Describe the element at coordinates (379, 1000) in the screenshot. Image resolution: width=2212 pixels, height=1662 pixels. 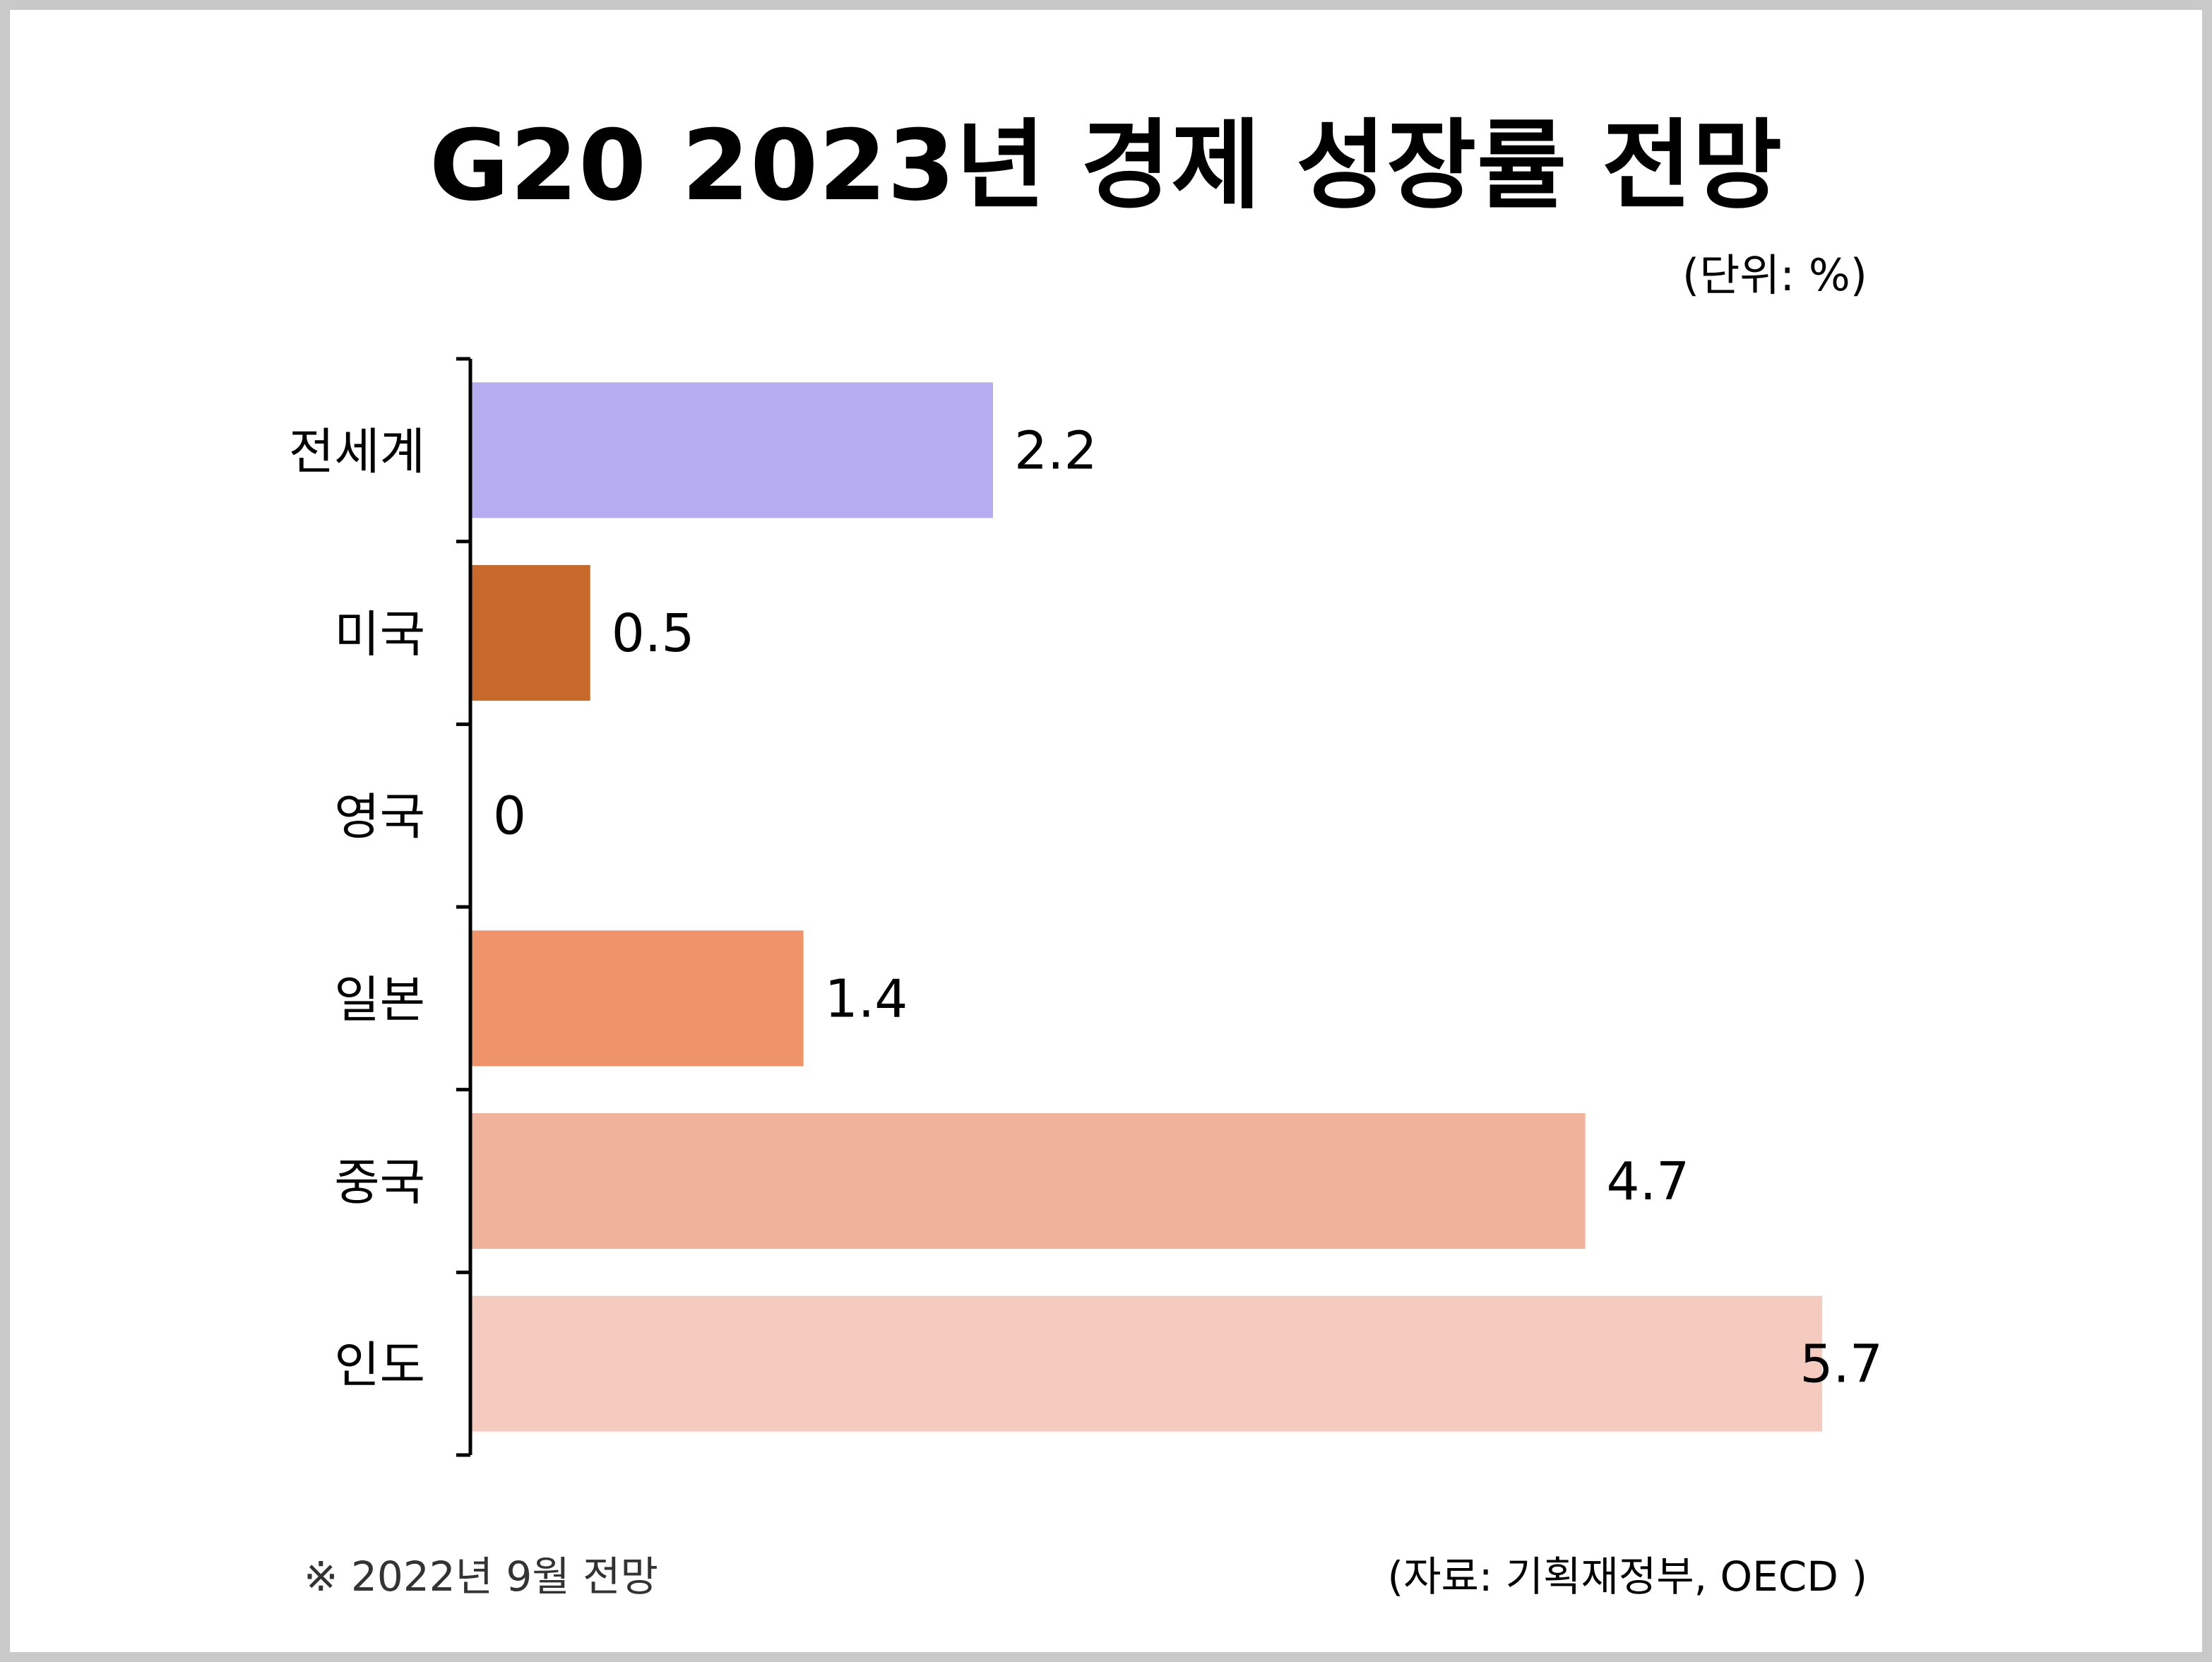
I see `category-label: 일본` at that location.